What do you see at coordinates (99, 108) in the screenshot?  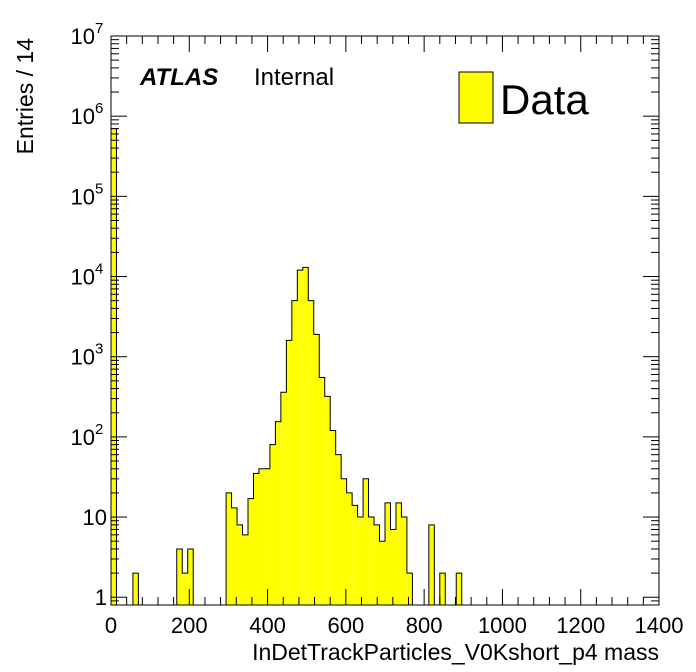 I see `y-tick-exponent: 6` at bounding box center [99, 108].